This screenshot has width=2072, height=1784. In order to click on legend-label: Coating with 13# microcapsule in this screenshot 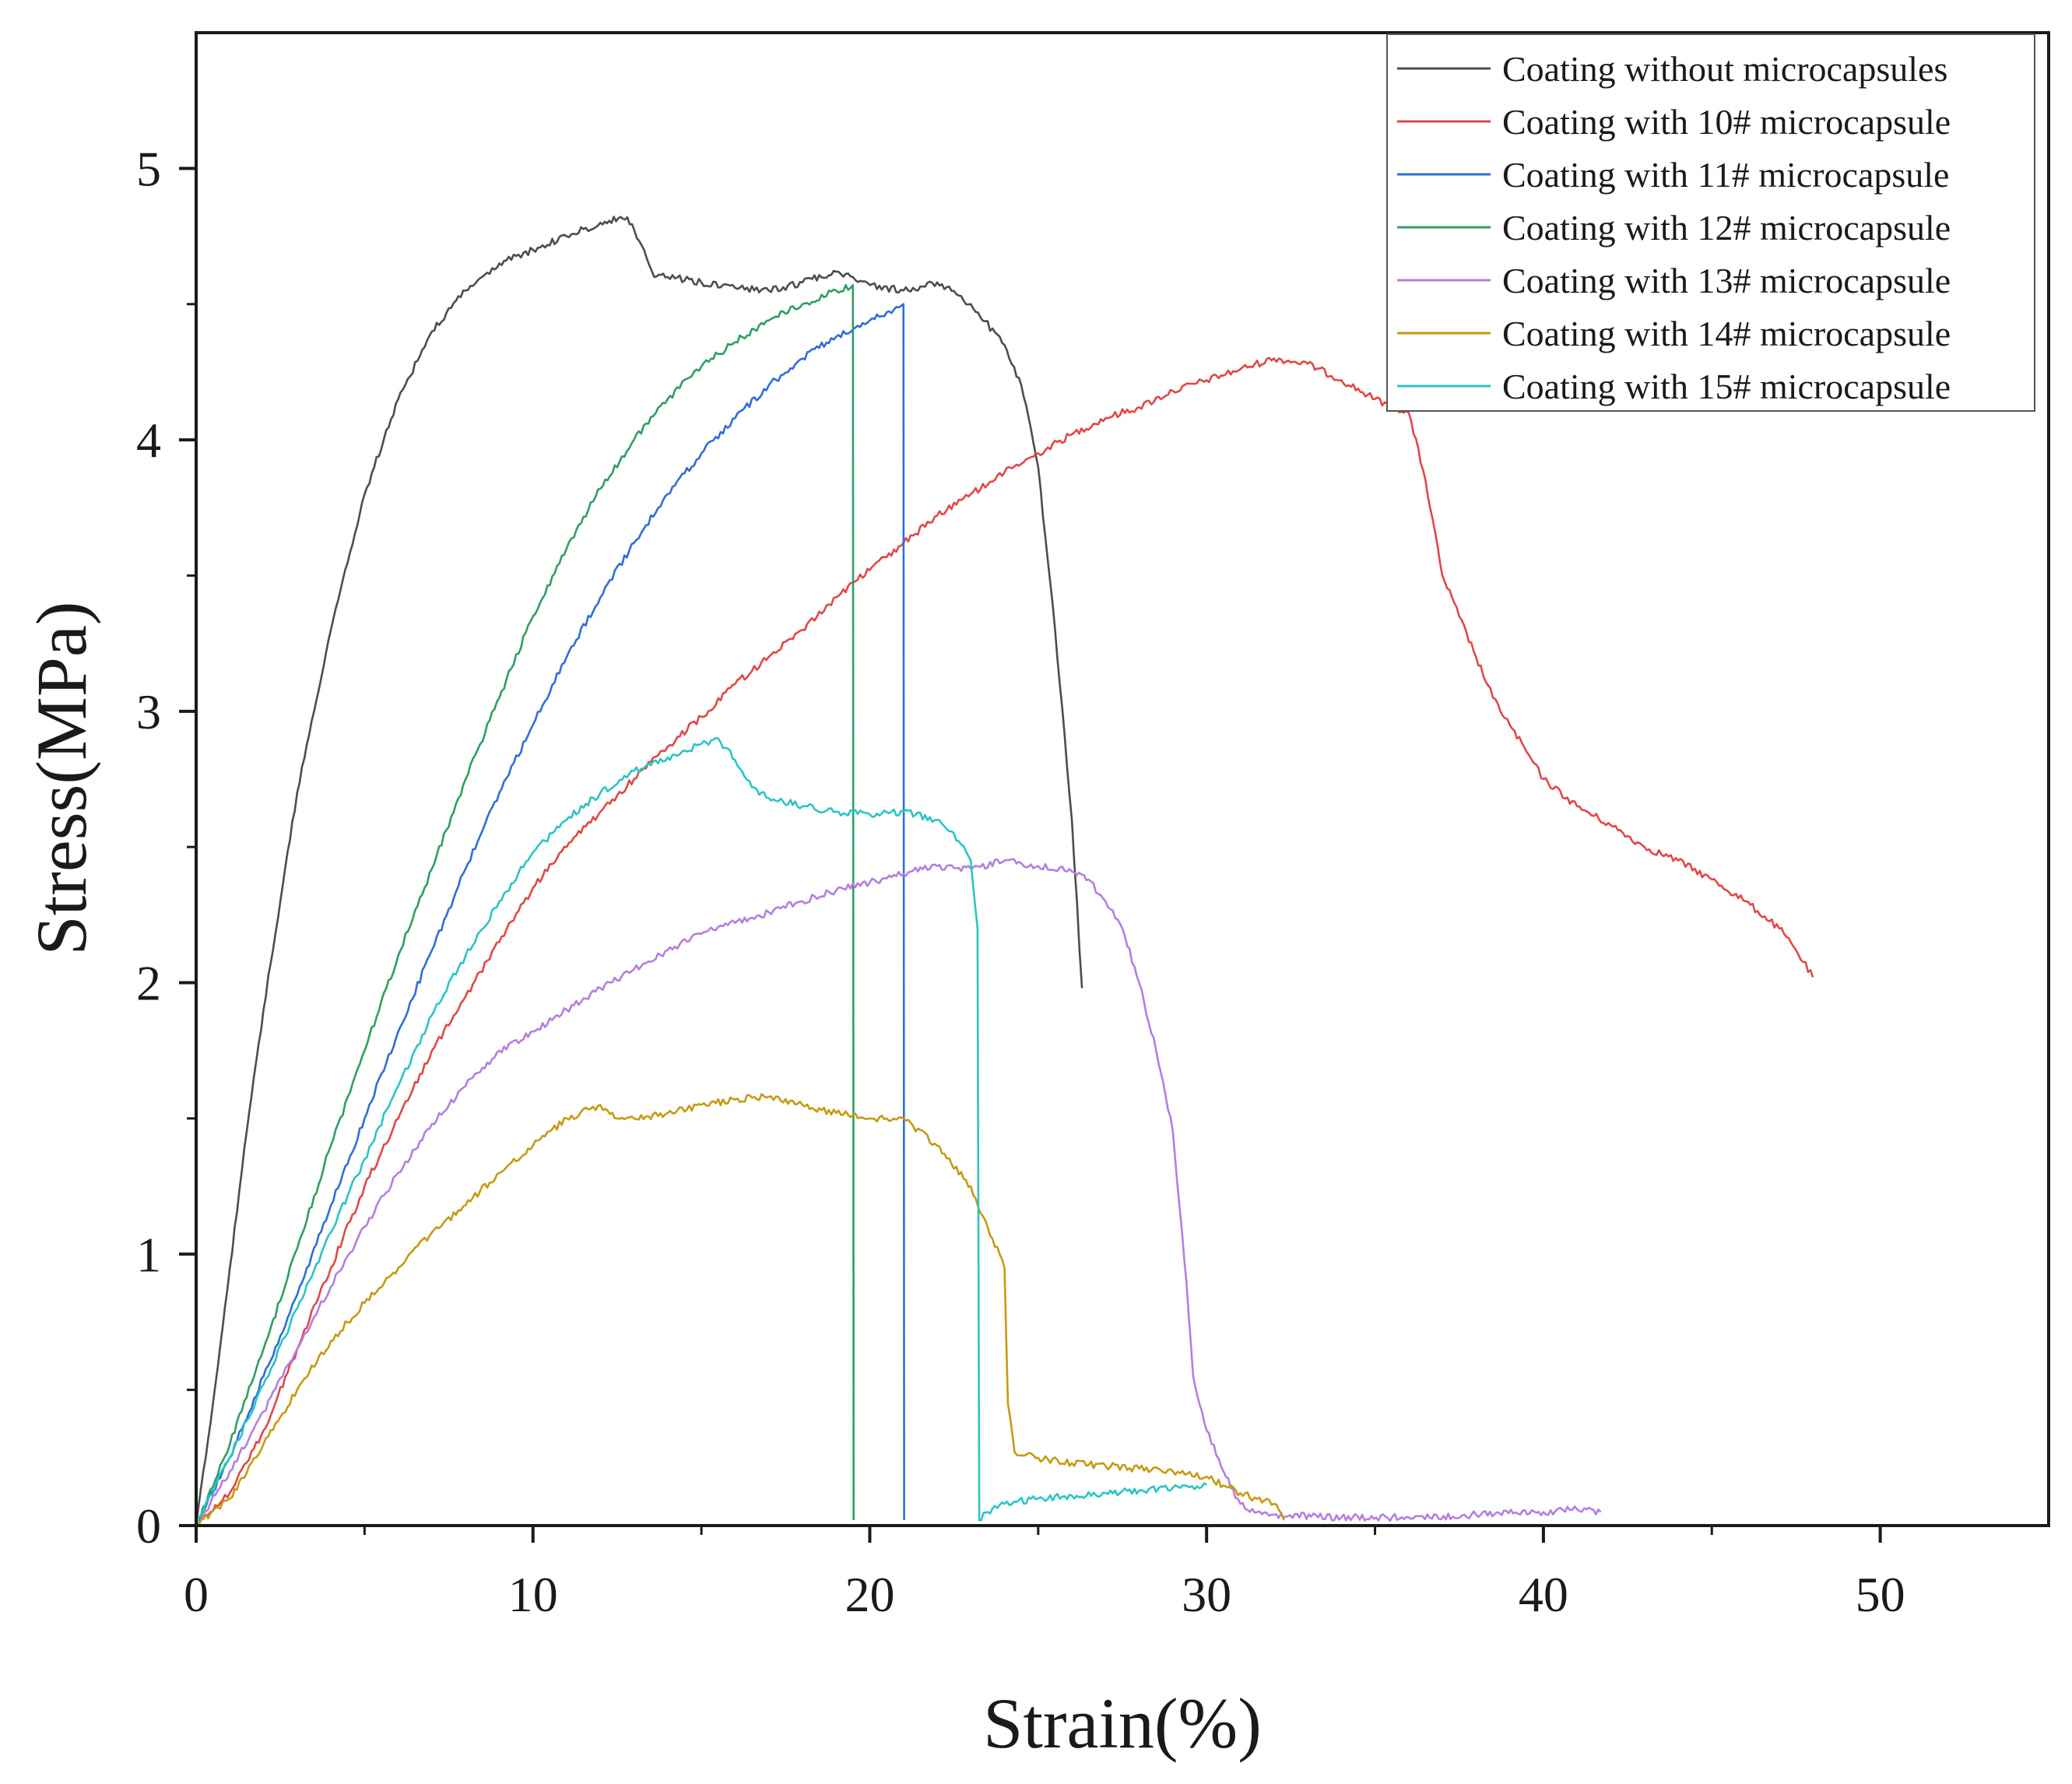, I will do `click(1726, 280)`.